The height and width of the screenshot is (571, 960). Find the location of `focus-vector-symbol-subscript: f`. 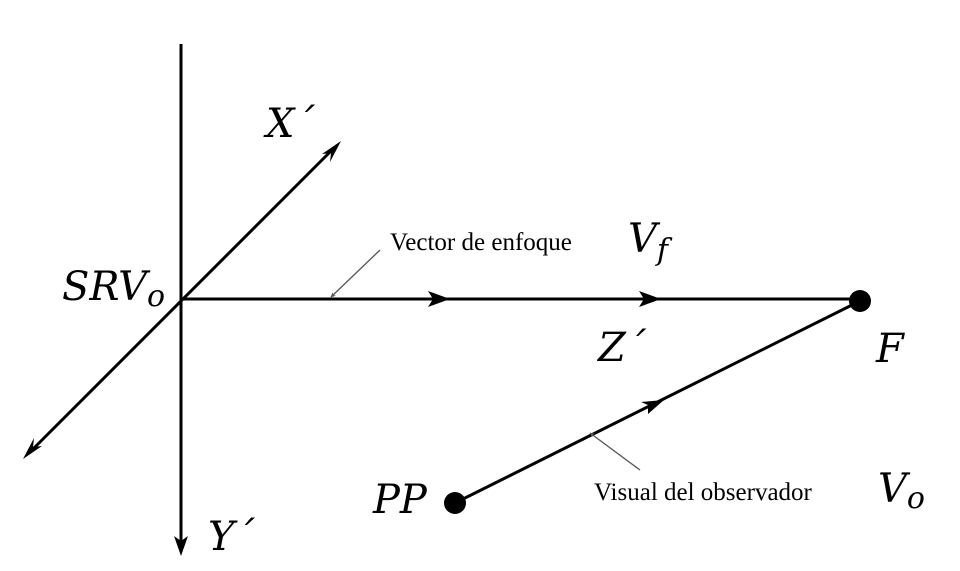

focus-vector-symbol-subscript: f is located at coordinates (664, 250).